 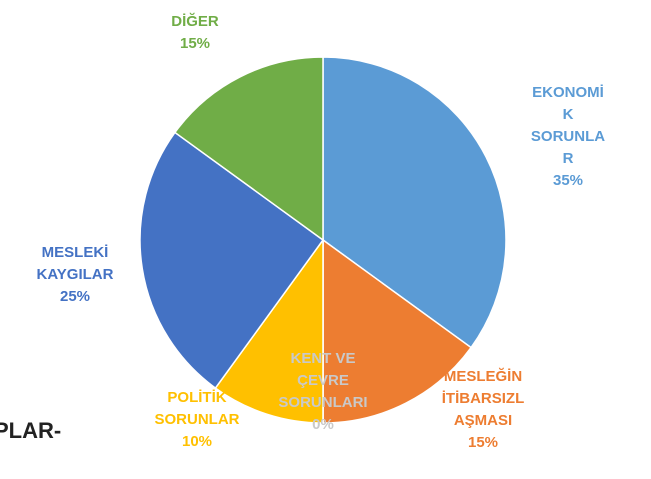 I want to click on slice-label: POLİTİK SORUNLAR 10%, so click(x=197, y=420).